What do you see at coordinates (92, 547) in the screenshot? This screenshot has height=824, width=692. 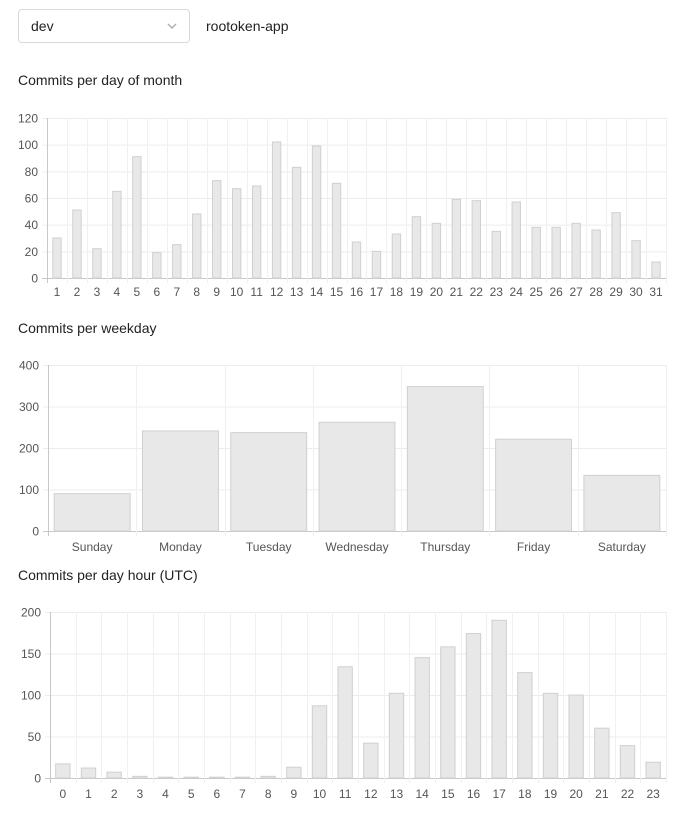 I see `x-tick-label: Sunday` at bounding box center [92, 547].